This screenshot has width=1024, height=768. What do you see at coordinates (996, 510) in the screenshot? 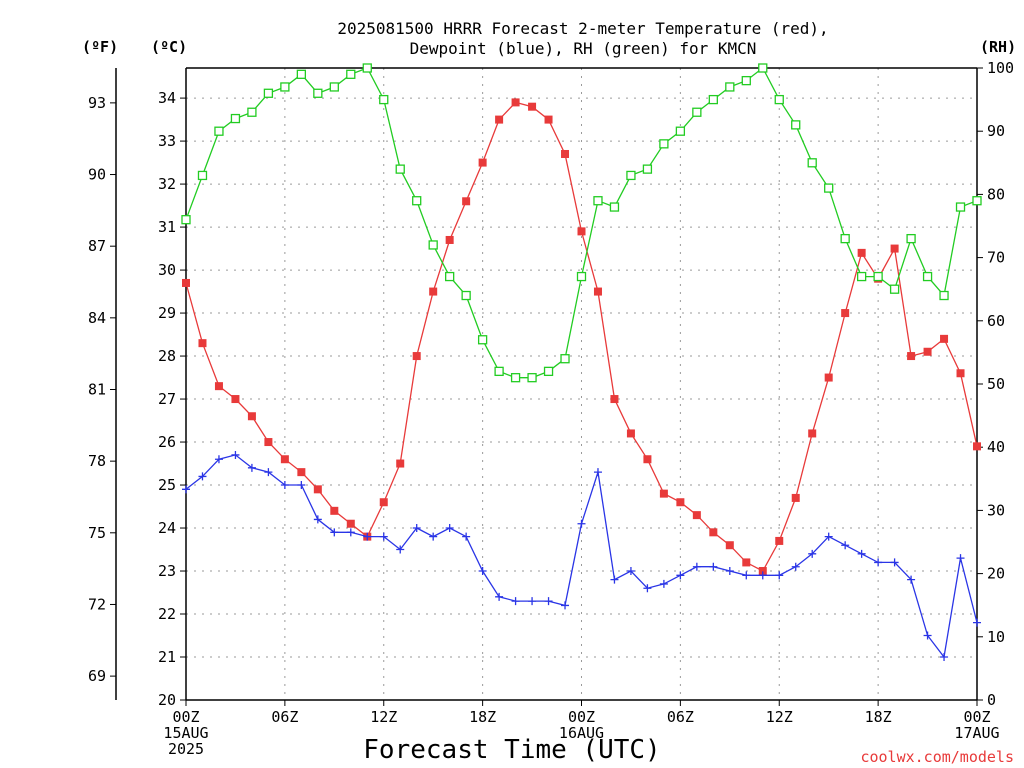
I see `rh-tick-label: 30` at bounding box center [996, 510].